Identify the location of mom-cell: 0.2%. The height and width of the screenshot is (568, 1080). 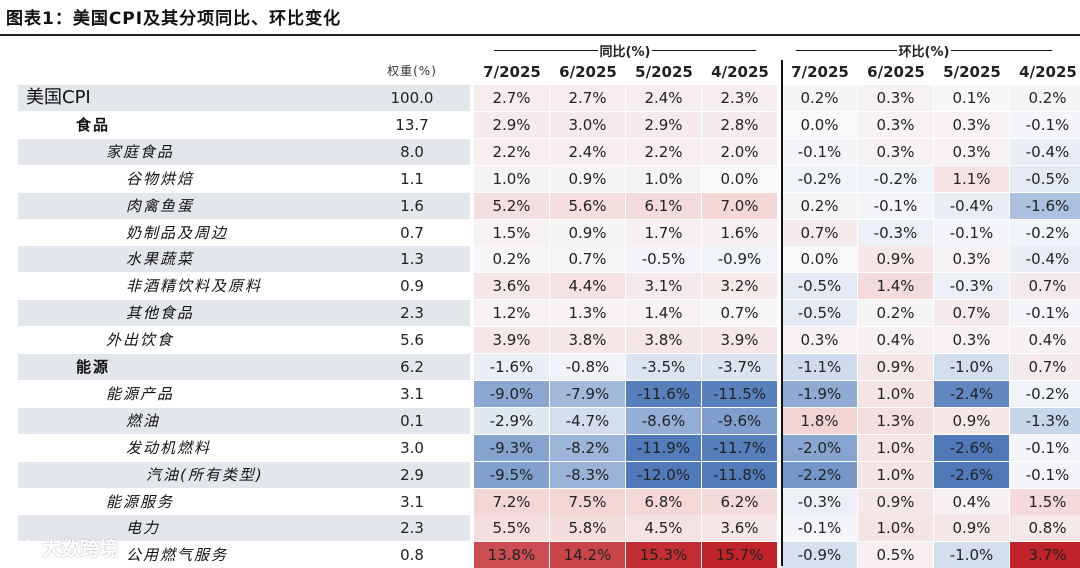
(820, 98).